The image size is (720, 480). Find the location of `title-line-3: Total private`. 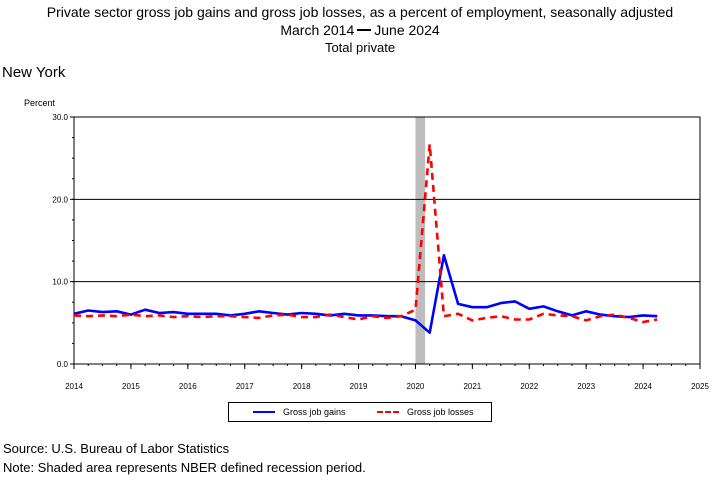

title-line-3: Total private is located at coordinates (360, 47).